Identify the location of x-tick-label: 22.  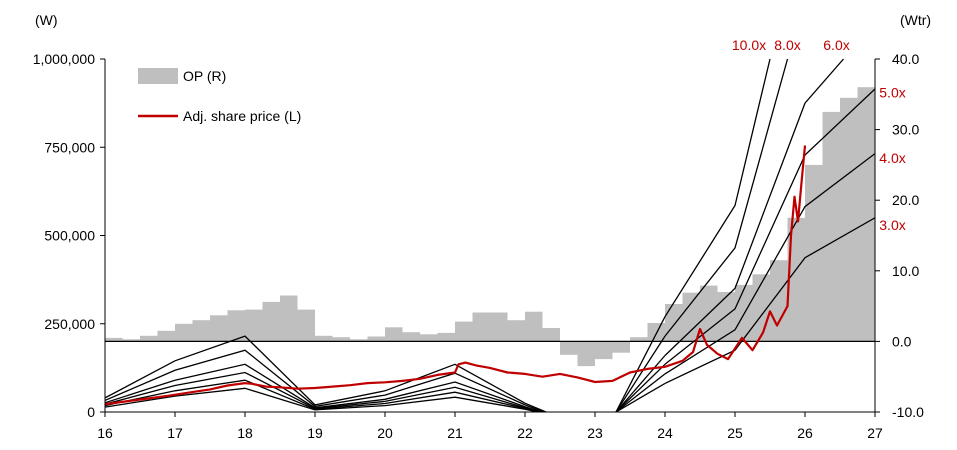
(525, 433).